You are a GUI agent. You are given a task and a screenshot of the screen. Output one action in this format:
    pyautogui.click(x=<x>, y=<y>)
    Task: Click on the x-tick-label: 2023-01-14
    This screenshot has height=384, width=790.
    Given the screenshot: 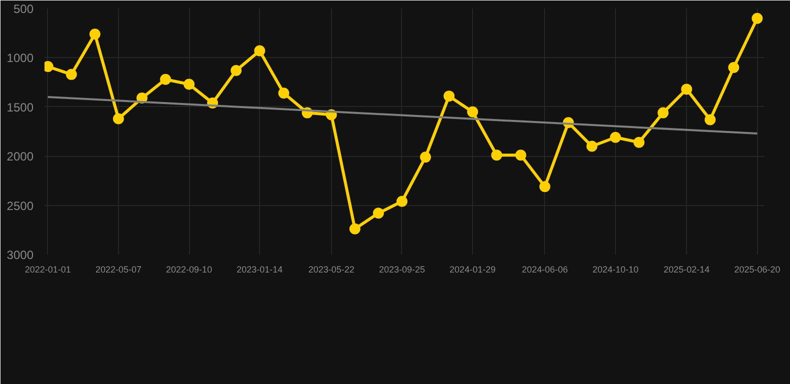 What is the action you would take?
    pyautogui.click(x=259, y=269)
    